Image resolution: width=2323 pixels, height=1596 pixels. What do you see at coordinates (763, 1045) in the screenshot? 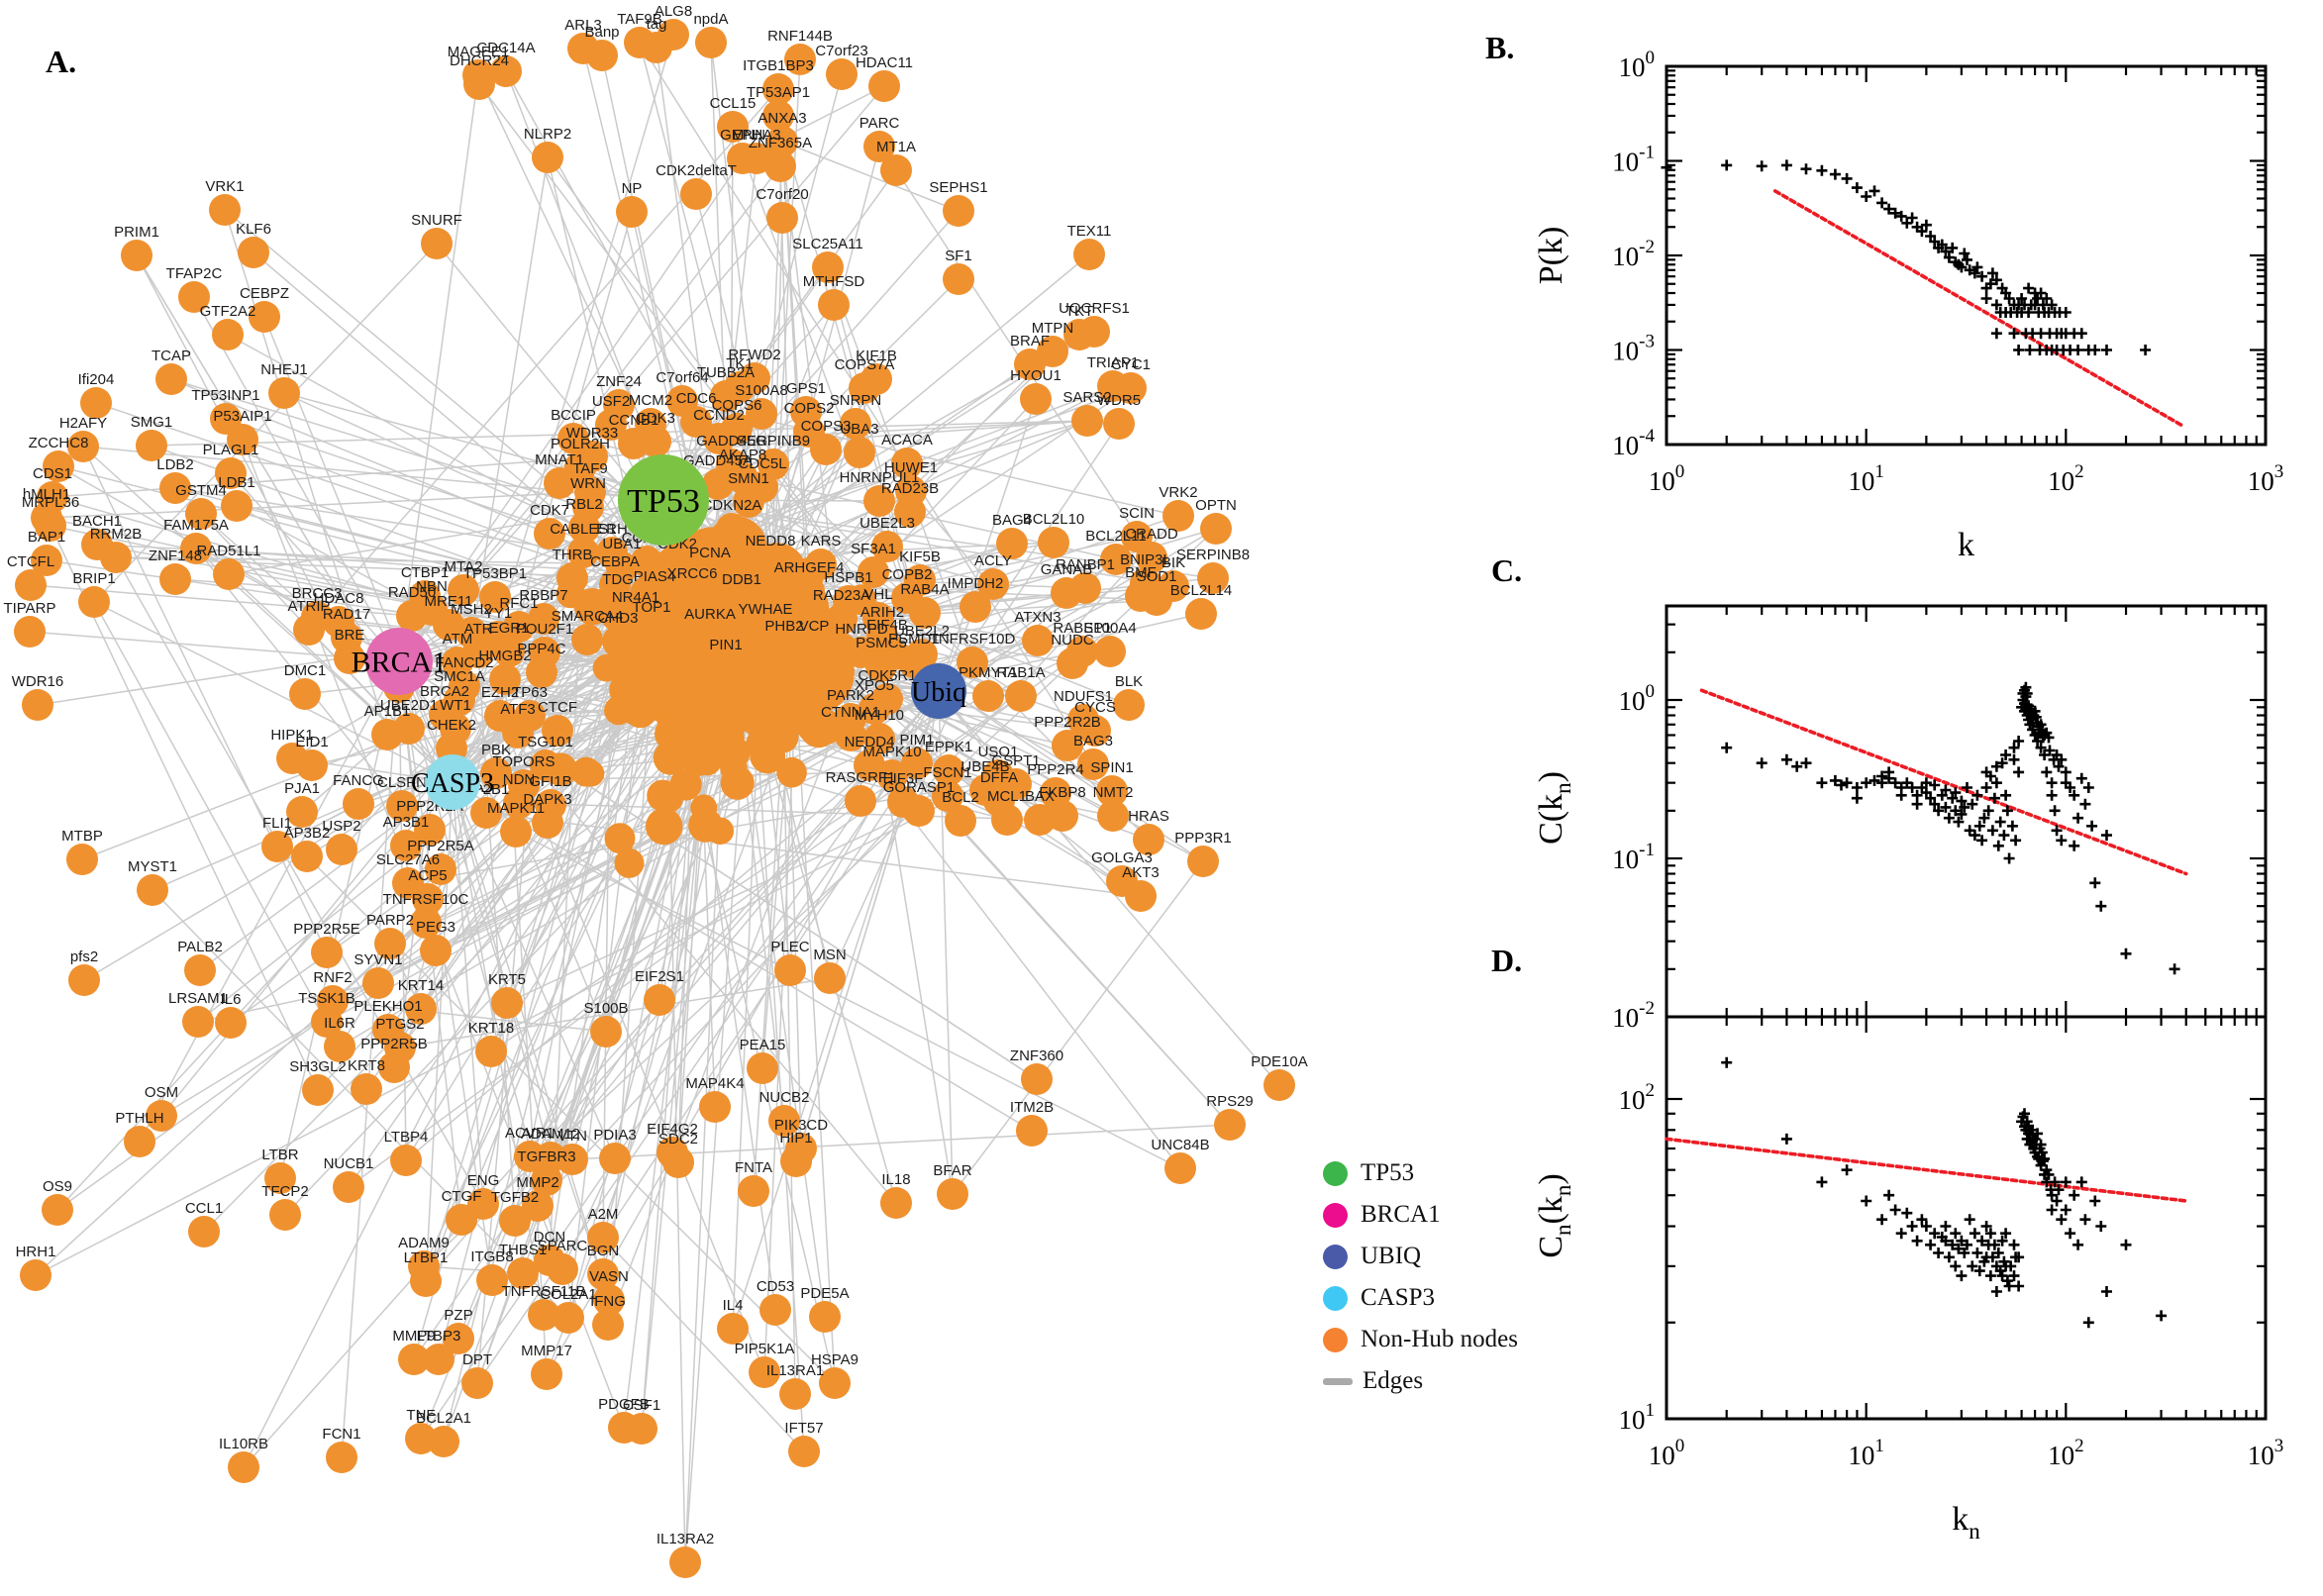
I see `network-node-label: PEA15` at bounding box center [763, 1045].